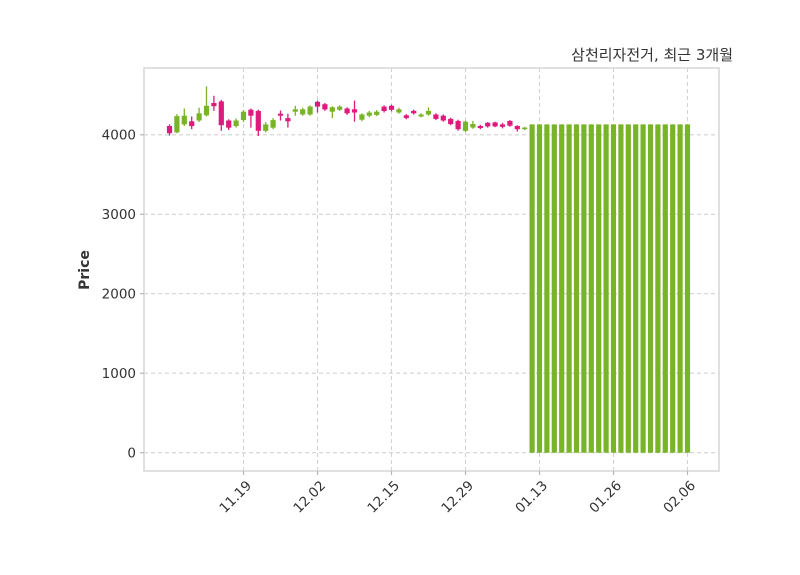 The image size is (800, 575). I want to click on x-tick-label: 12.15, so click(383, 497).